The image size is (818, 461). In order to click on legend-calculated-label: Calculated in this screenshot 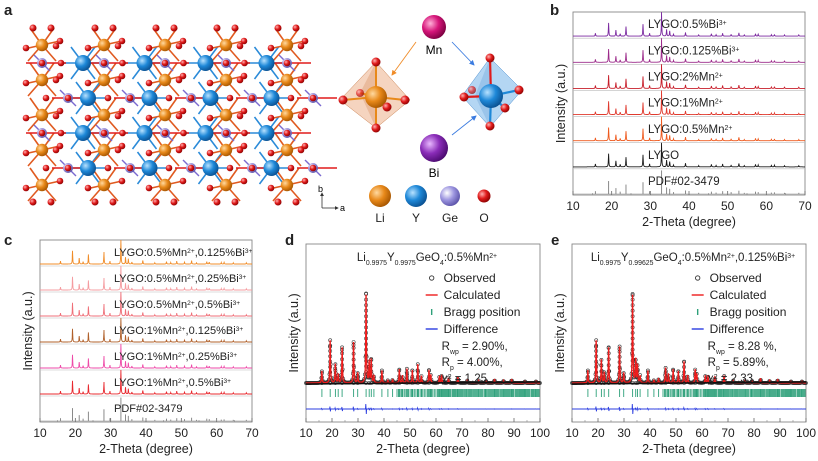, I will do `click(472, 295)`.